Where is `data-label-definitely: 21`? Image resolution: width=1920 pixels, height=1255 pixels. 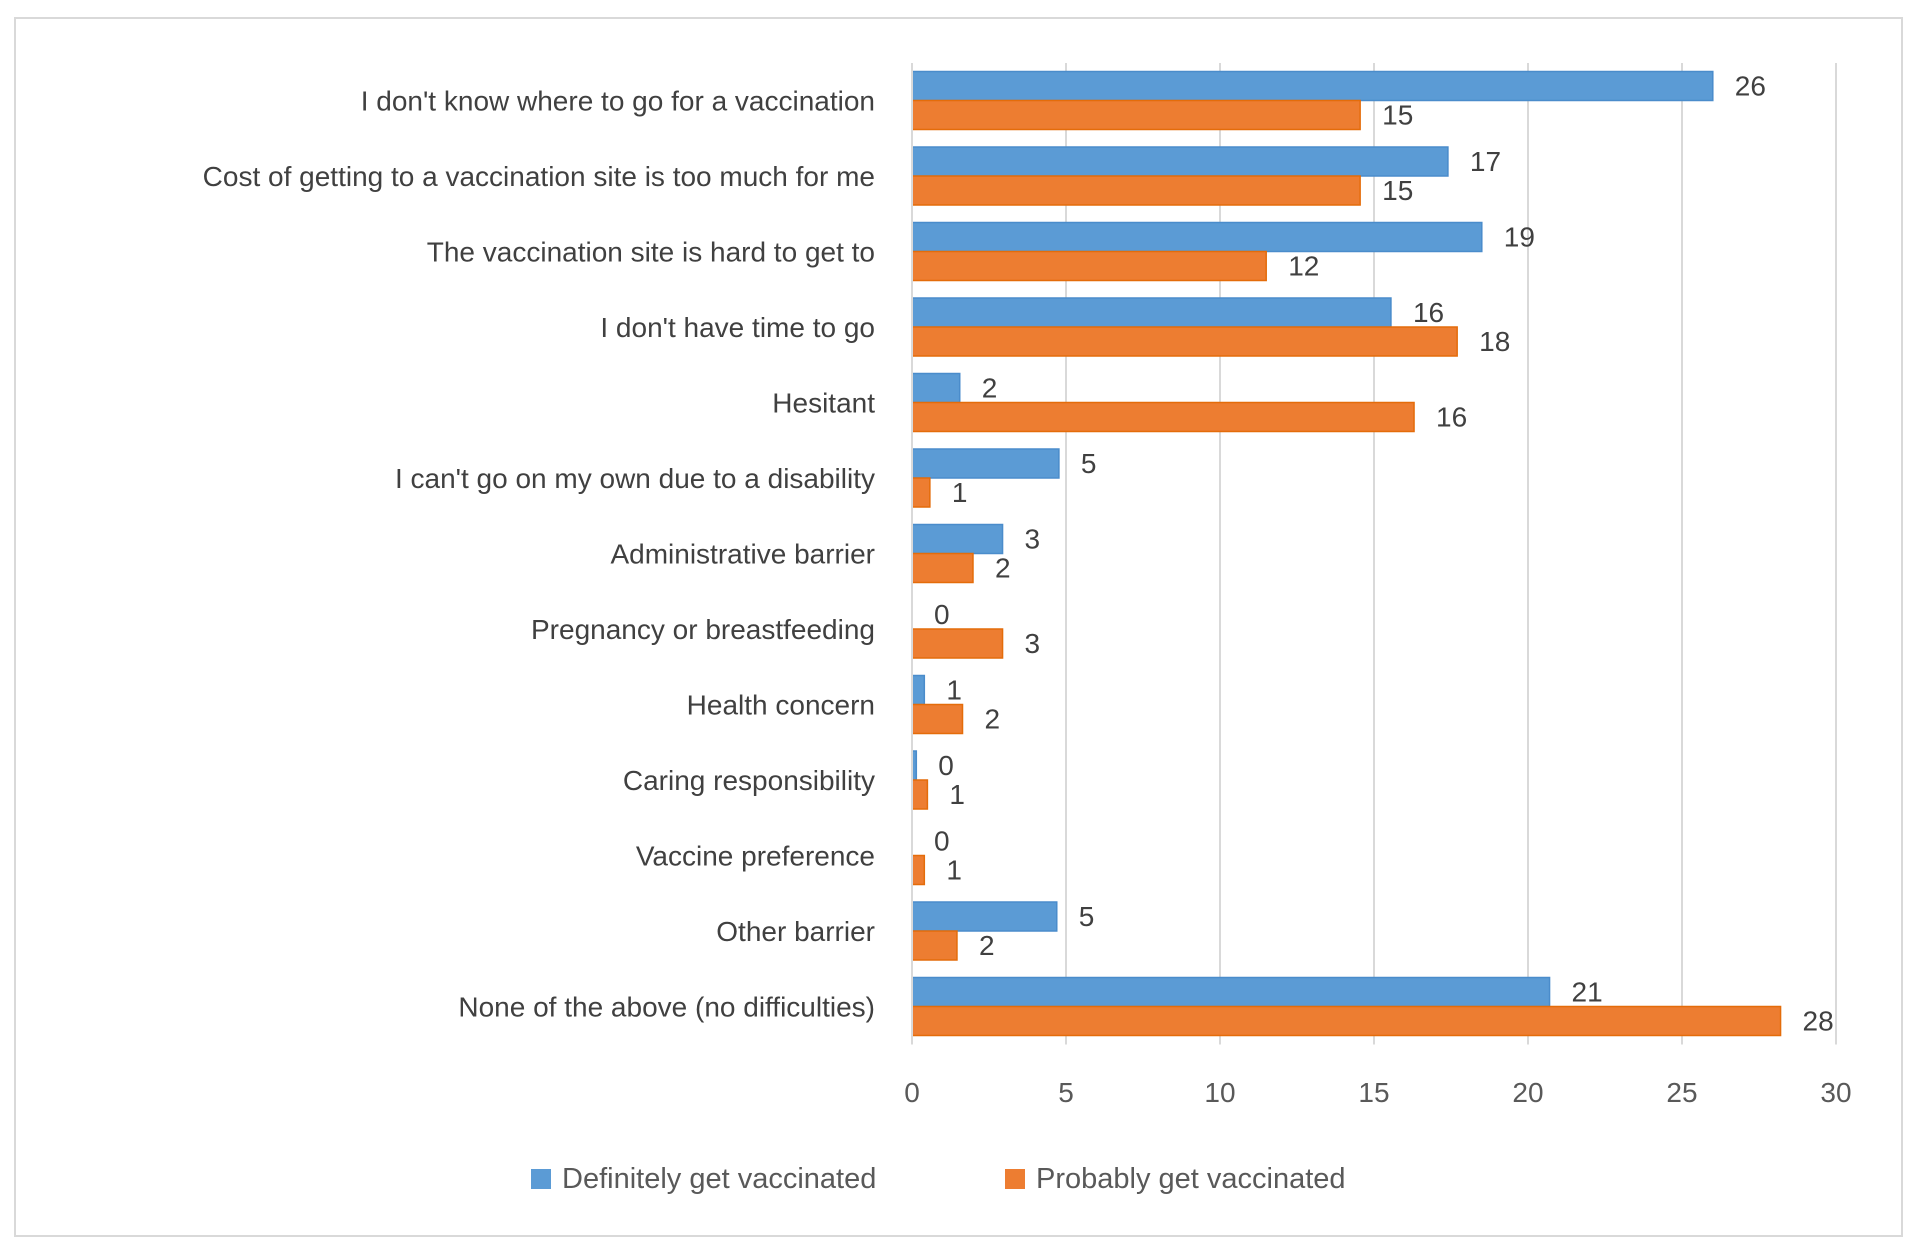 data-label-definitely: 21 is located at coordinates (1587, 992).